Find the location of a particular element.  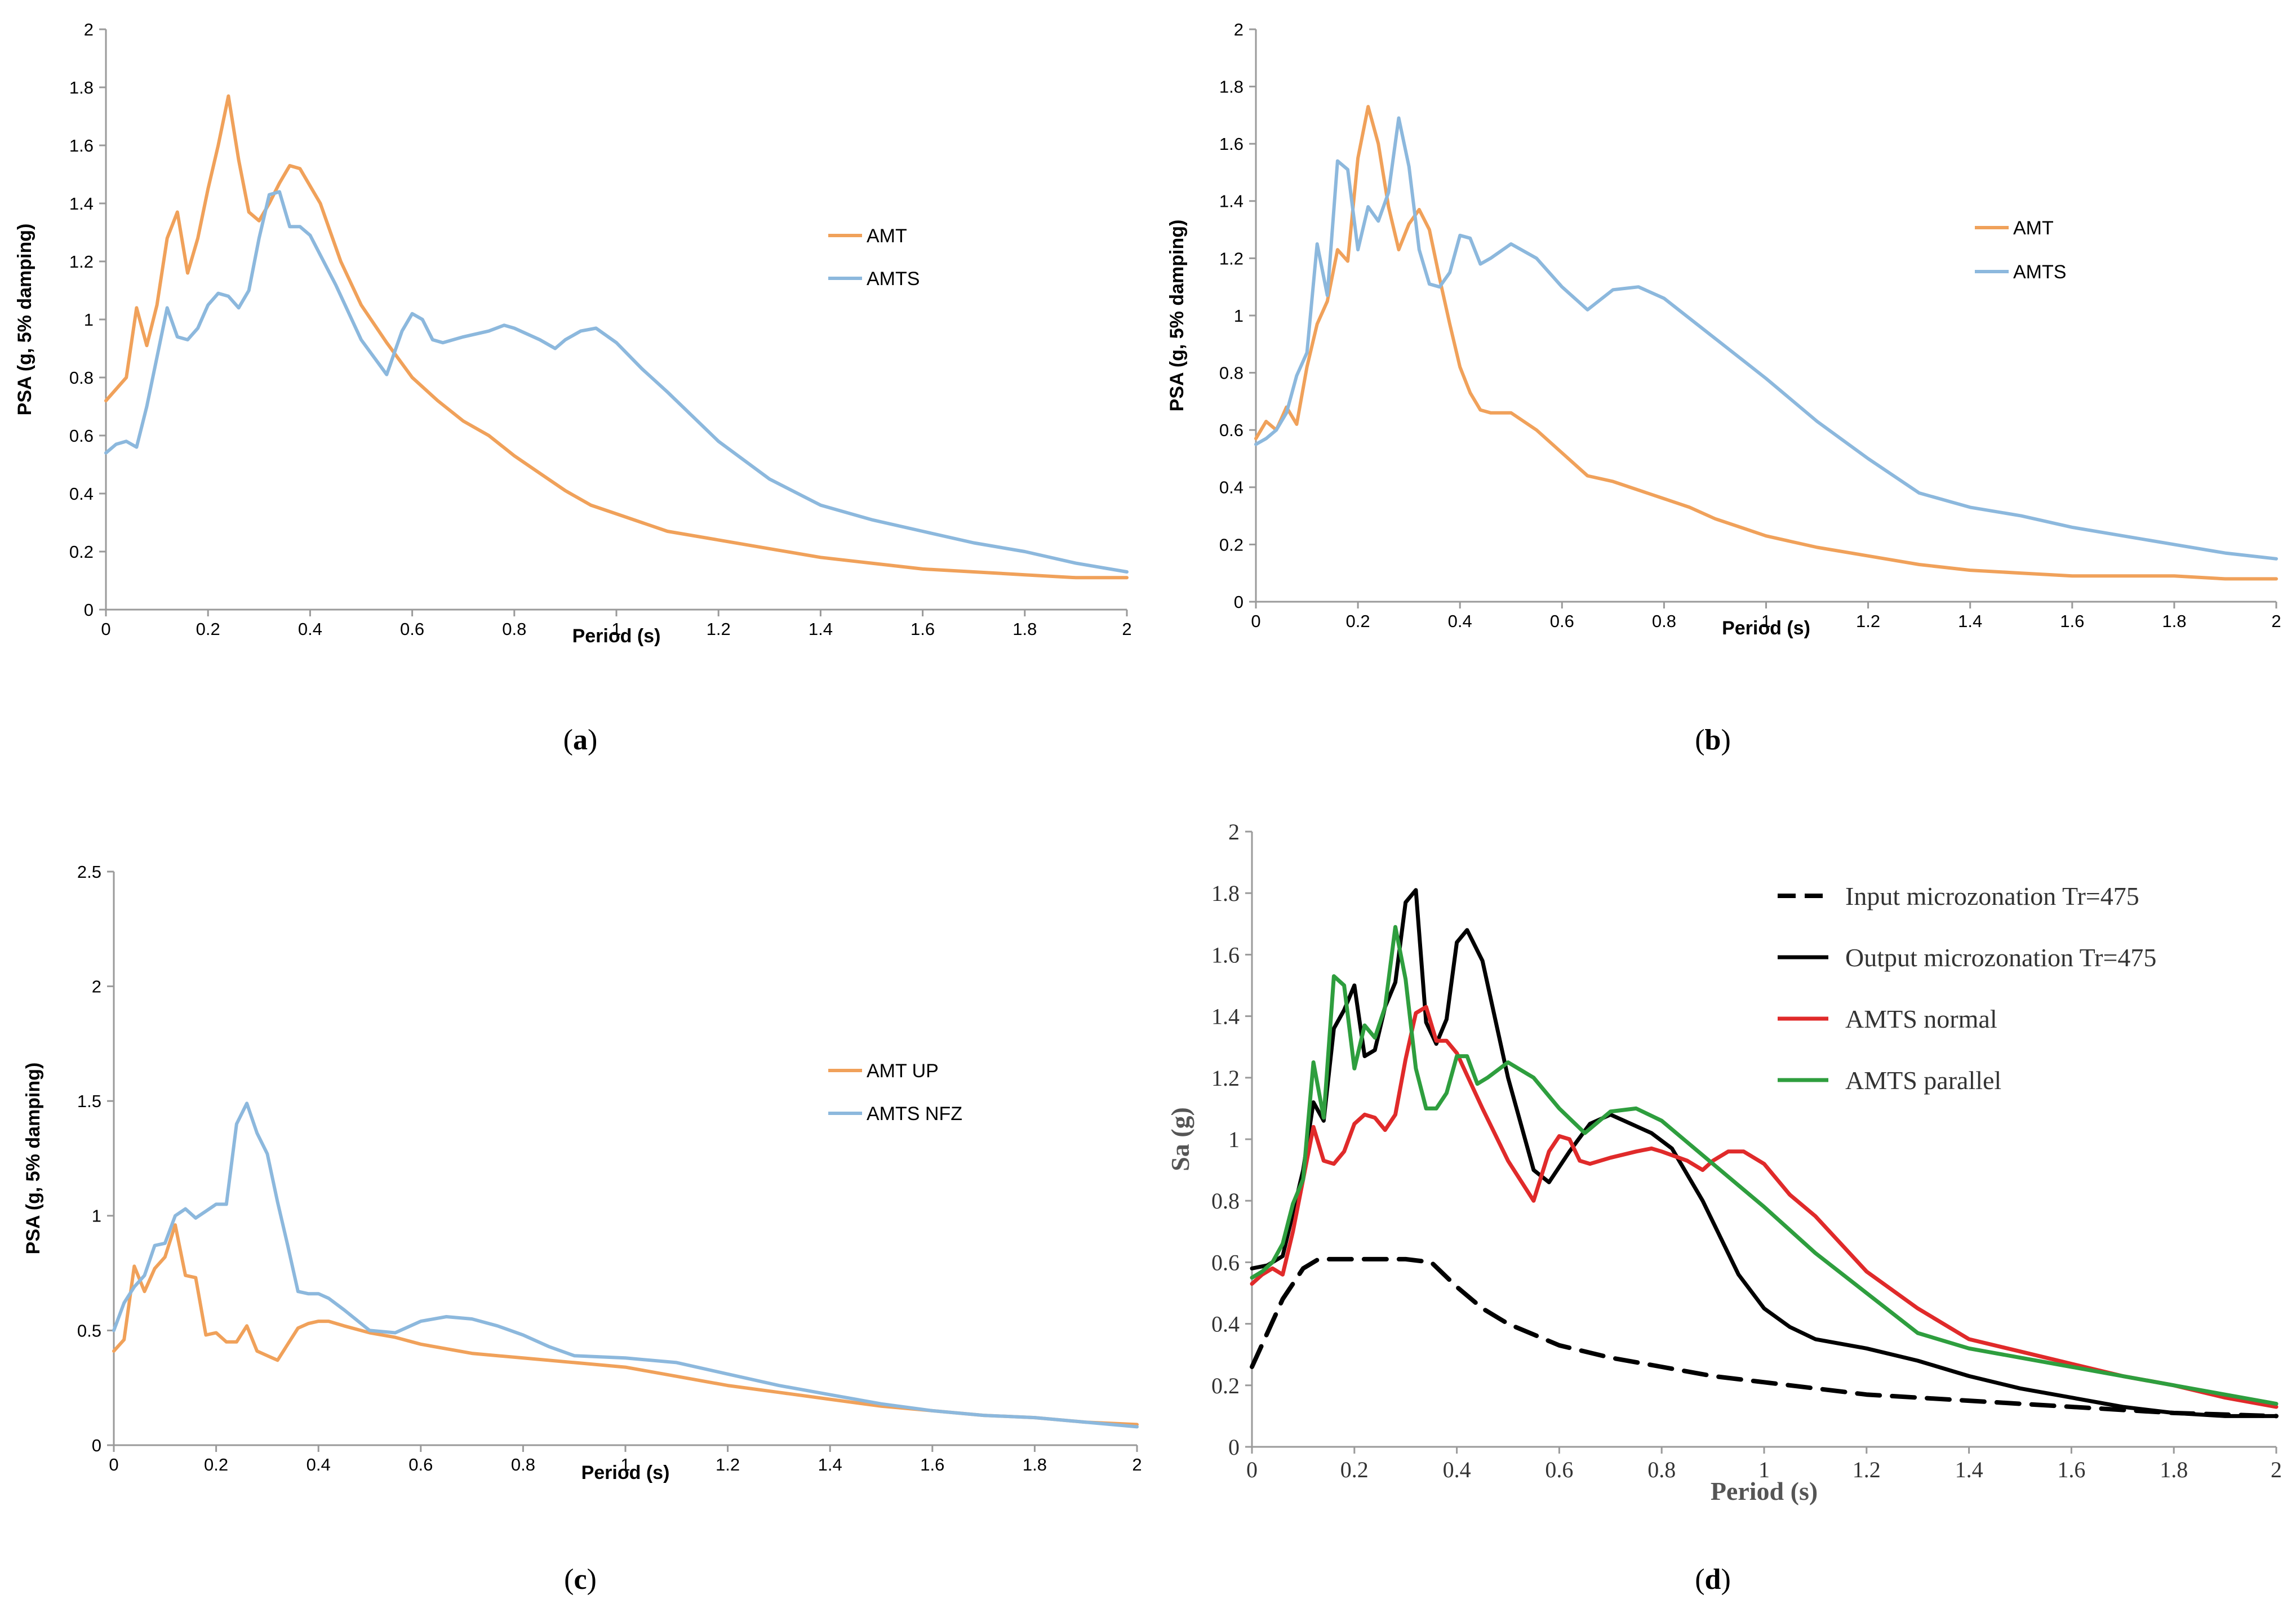

y-tick-label: 0.5 is located at coordinates (89, 1330).